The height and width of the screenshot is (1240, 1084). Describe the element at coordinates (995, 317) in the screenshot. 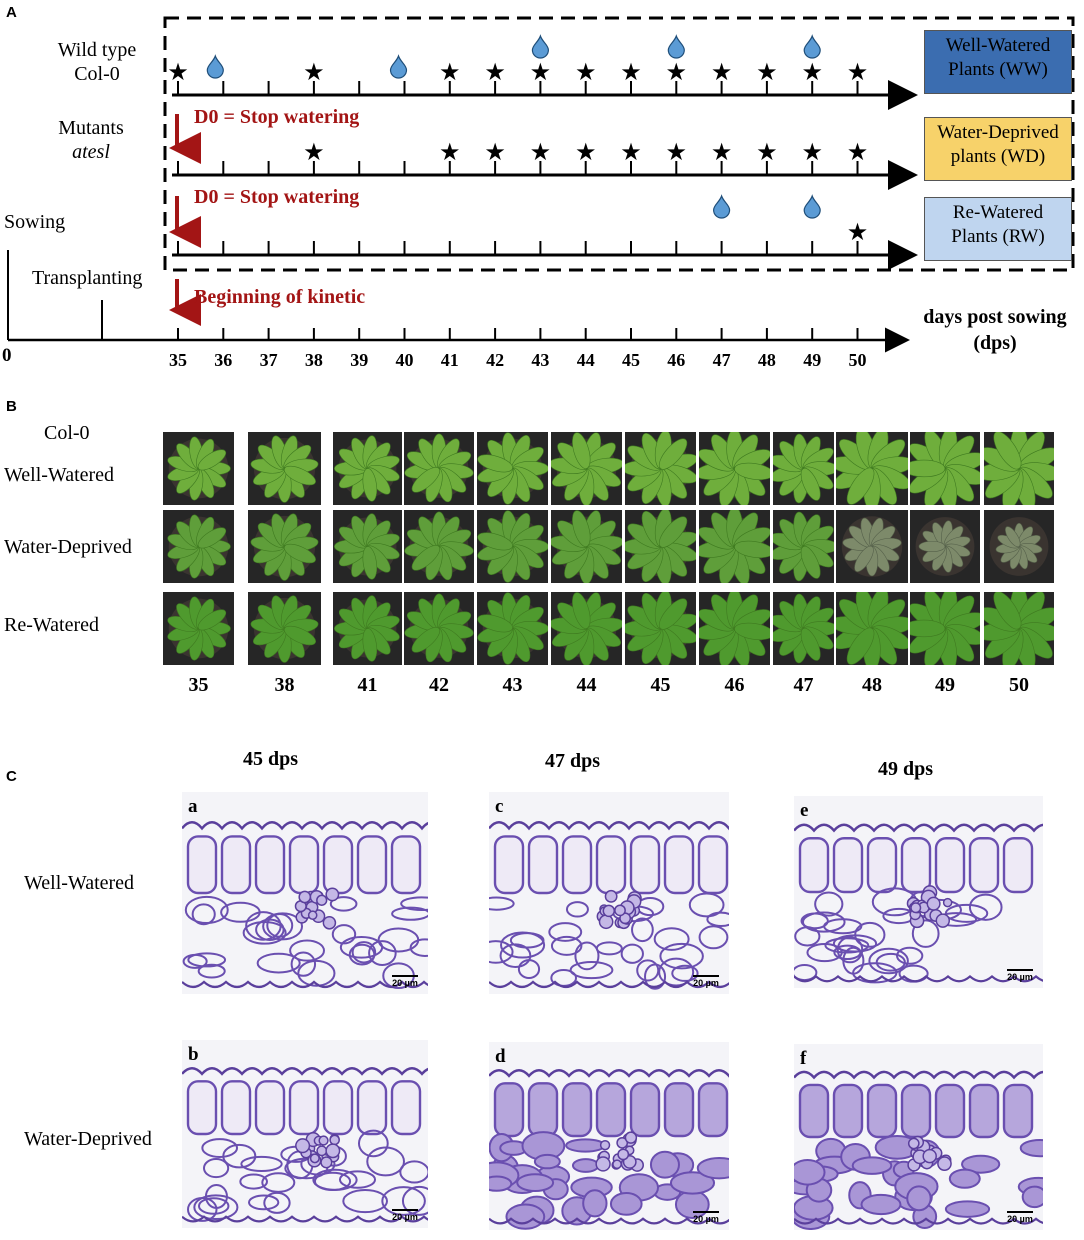

I see `dps-axis-label-line1: days post sowing` at that location.